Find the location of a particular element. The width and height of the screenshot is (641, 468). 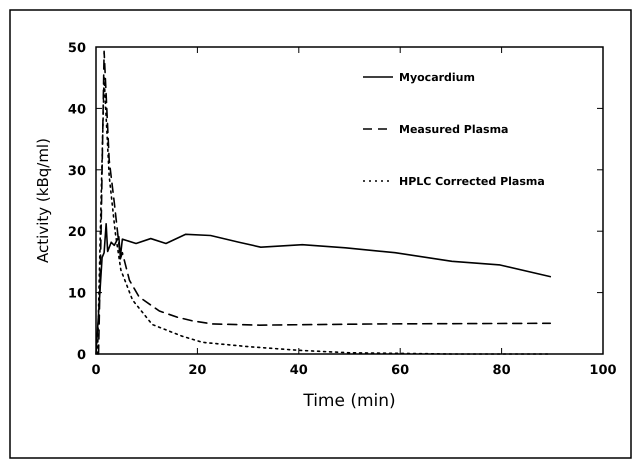

legend-label: Measured Plasma is located at coordinates (453, 129).